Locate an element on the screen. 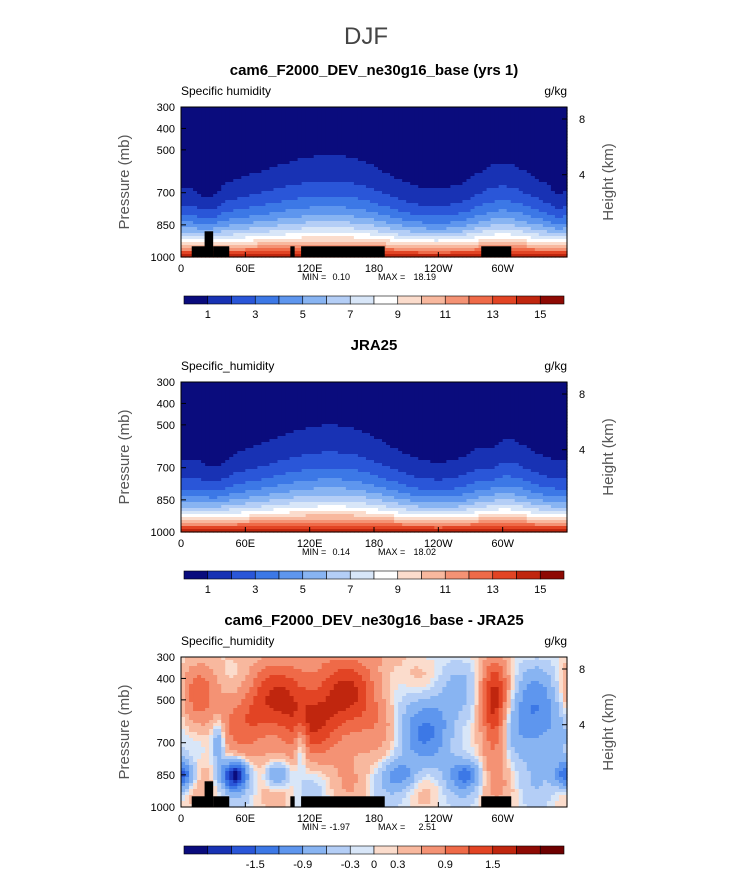 This screenshot has width=733, height=877. colorbar-label: 1 is located at coordinates (208, 315).